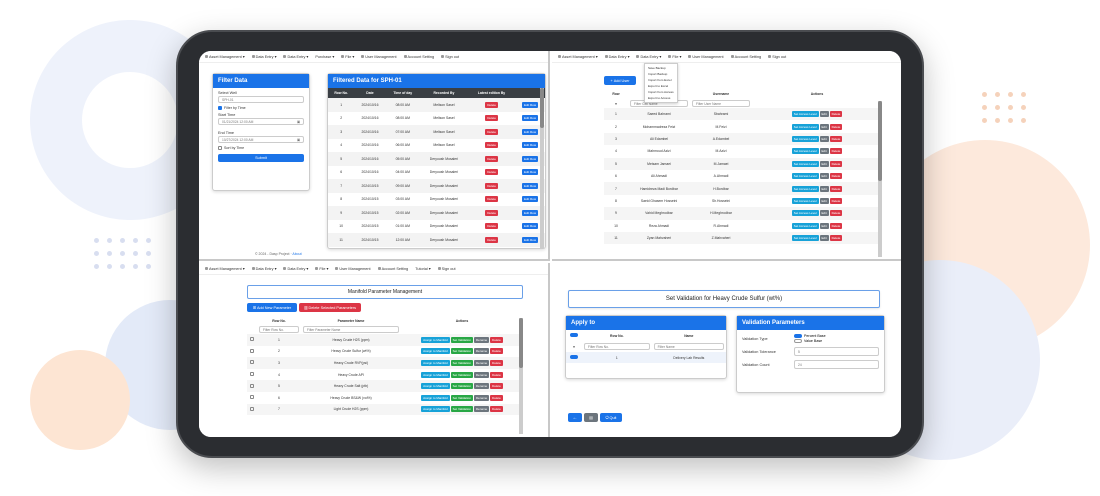  I want to click on menu-item: Export to Access, so click(659, 98).